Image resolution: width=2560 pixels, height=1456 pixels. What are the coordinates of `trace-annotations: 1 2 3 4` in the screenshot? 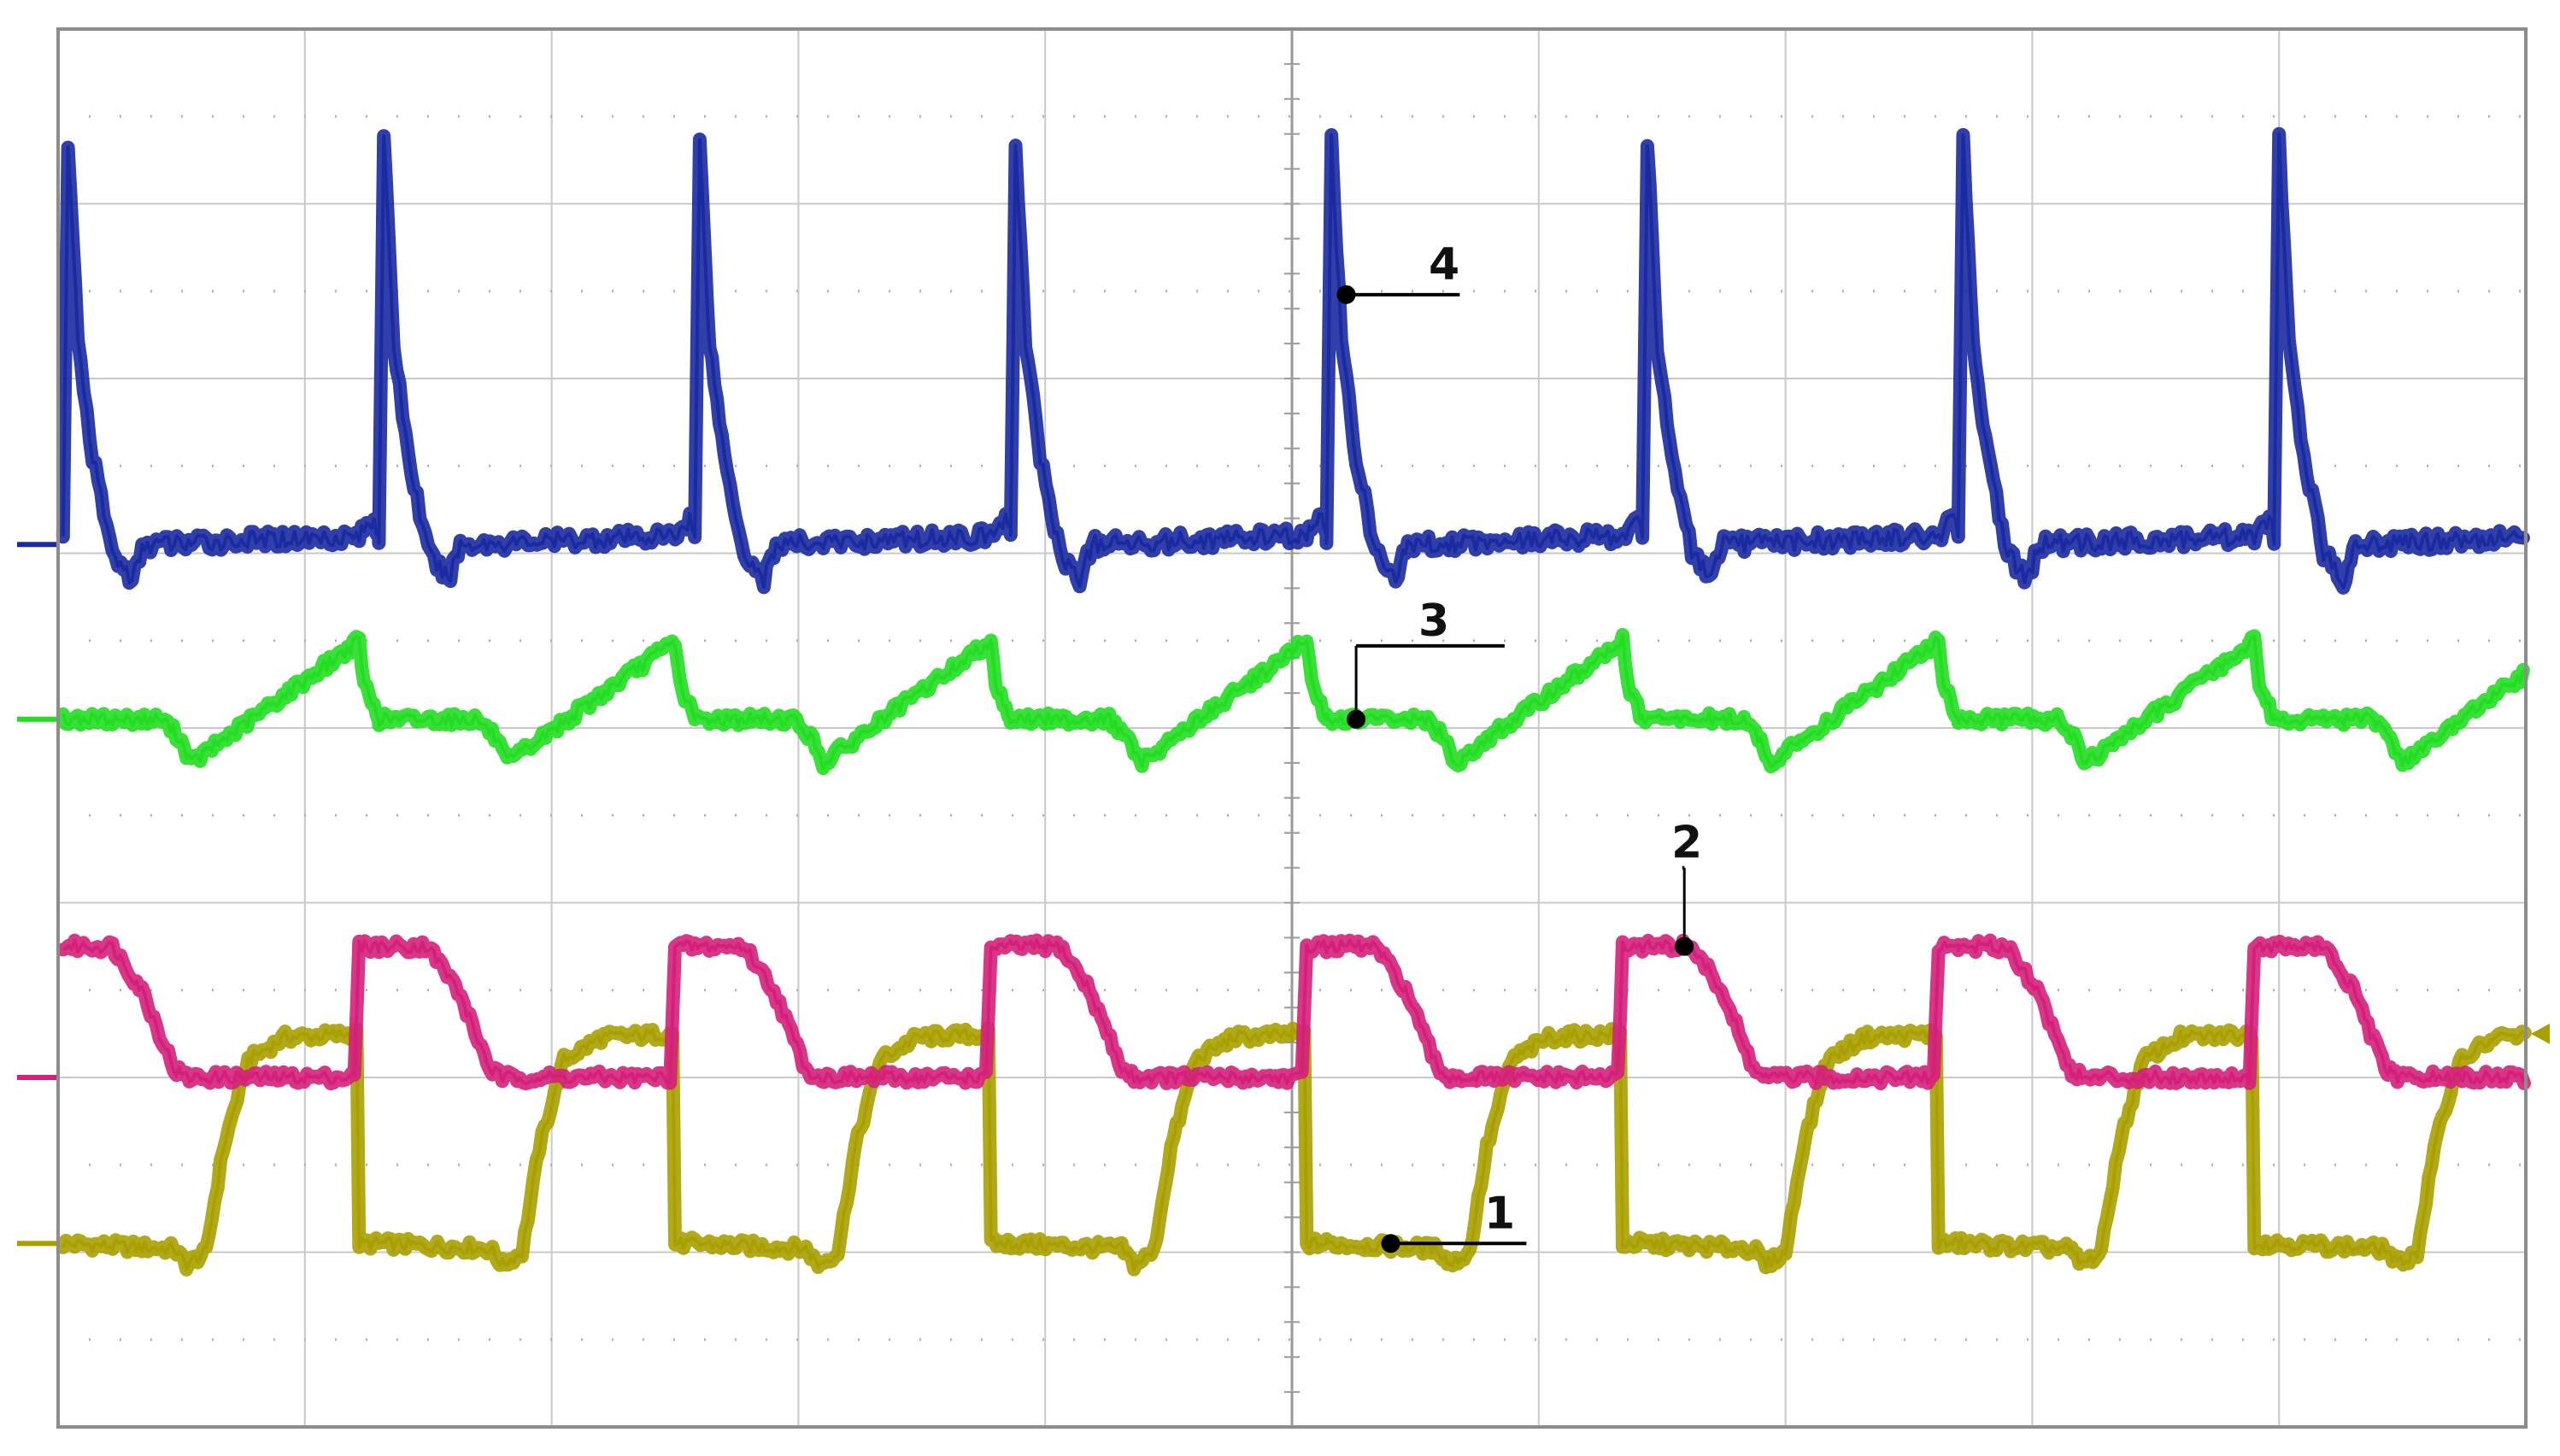 It's located at (1519, 746).